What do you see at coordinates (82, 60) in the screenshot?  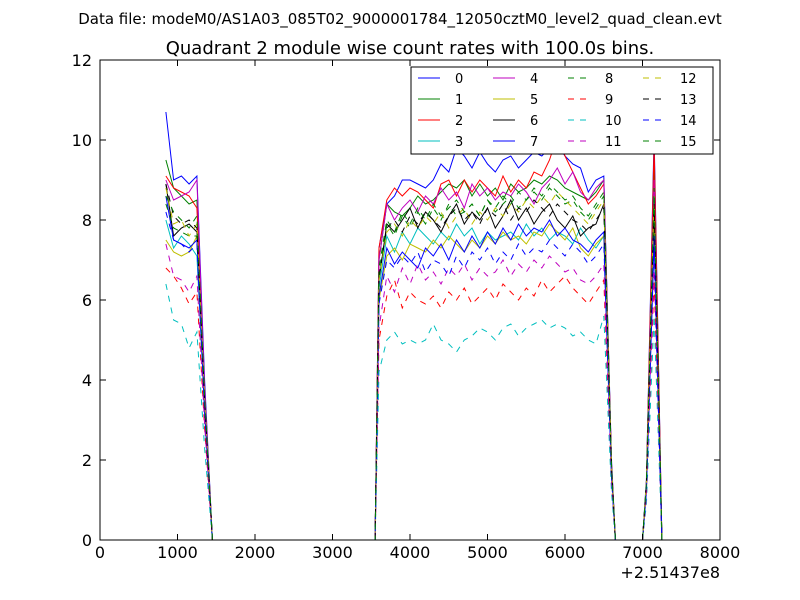 I see `y-tick-label: 12` at bounding box center [82, 60].